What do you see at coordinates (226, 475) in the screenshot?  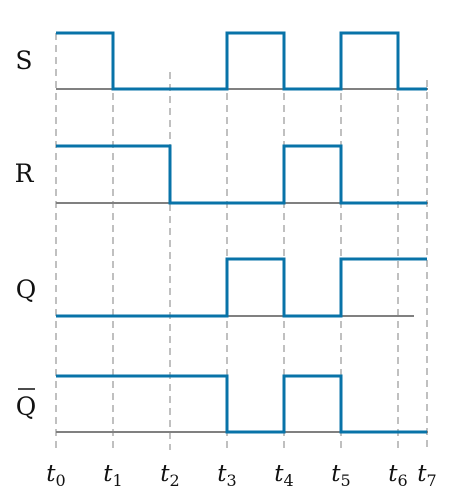 I see `time-label-t3: t3` at bounding box center [226, 475].